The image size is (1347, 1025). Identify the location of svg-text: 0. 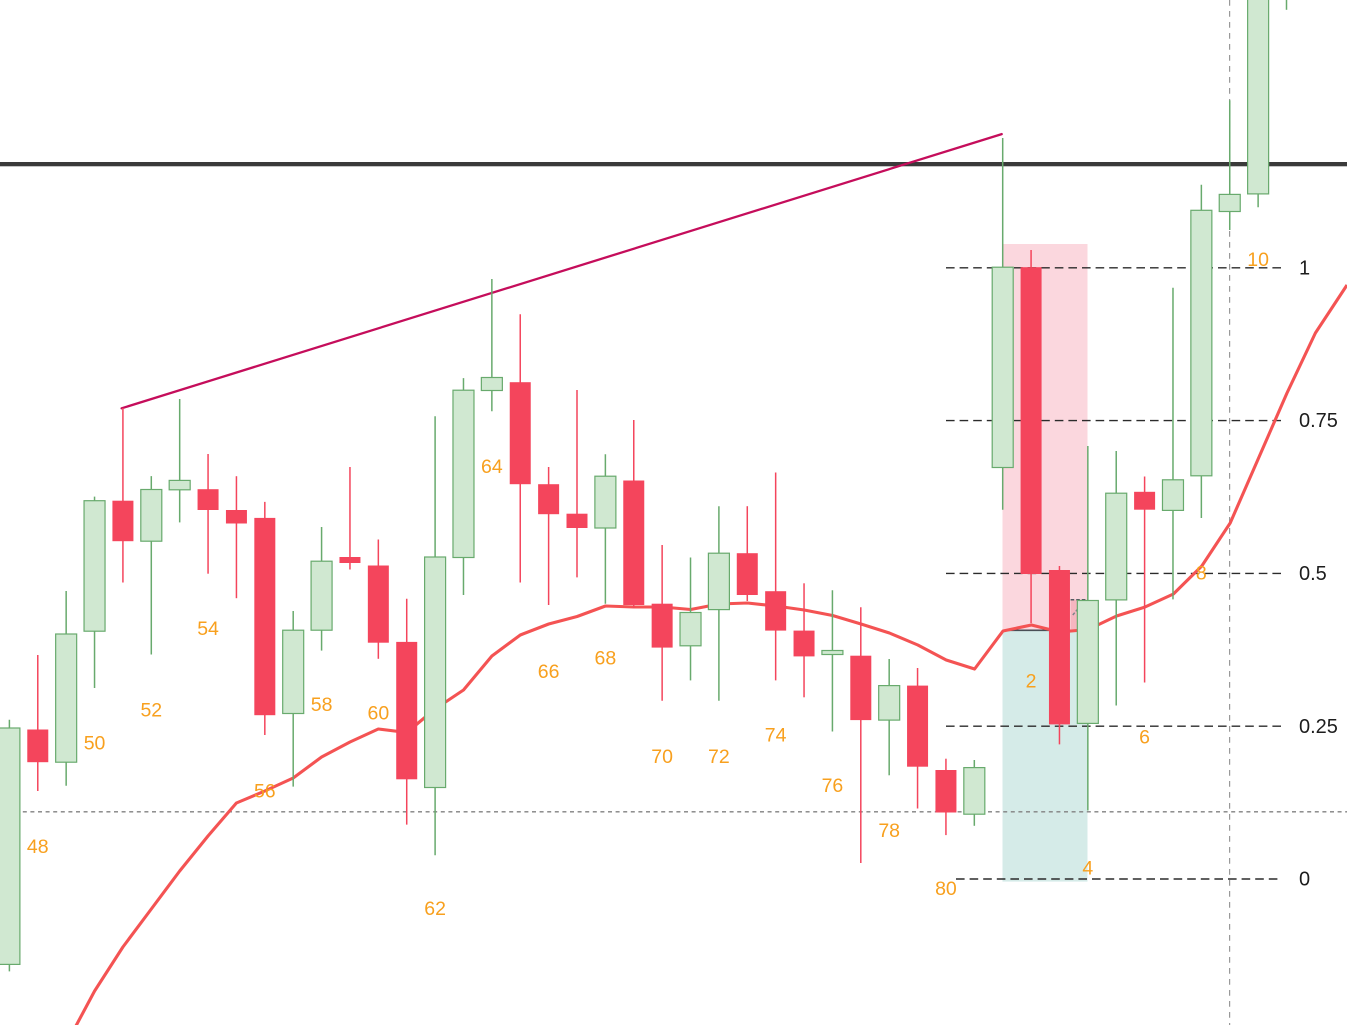
(1304, 880).